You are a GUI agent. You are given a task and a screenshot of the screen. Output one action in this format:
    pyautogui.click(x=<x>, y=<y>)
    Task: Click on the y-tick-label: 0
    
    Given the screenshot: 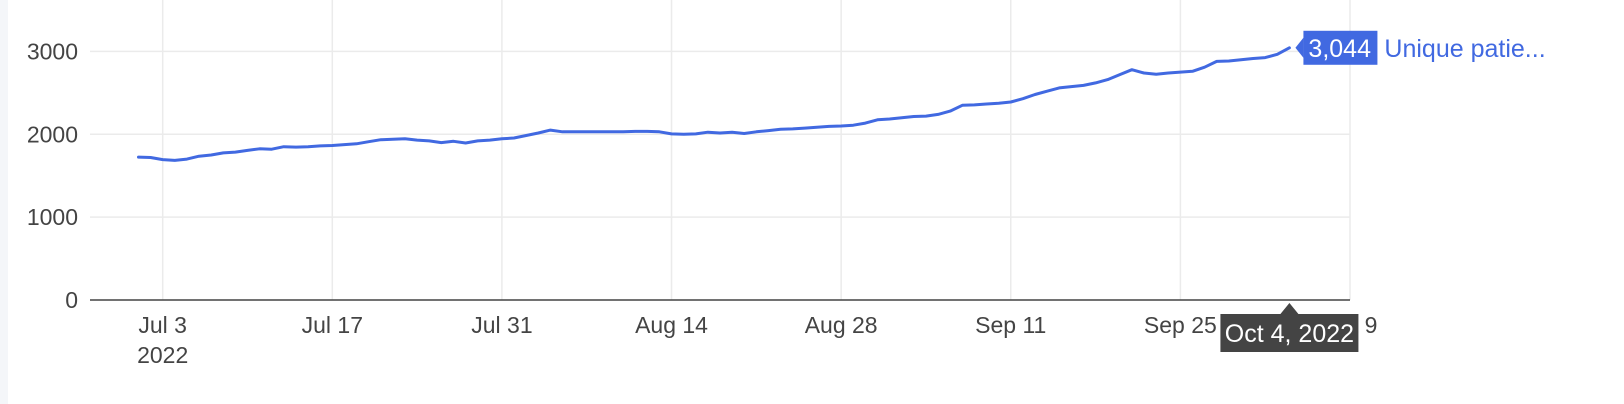 What is the action you would take?
    pyautogui.click(x=71, y=300)
    